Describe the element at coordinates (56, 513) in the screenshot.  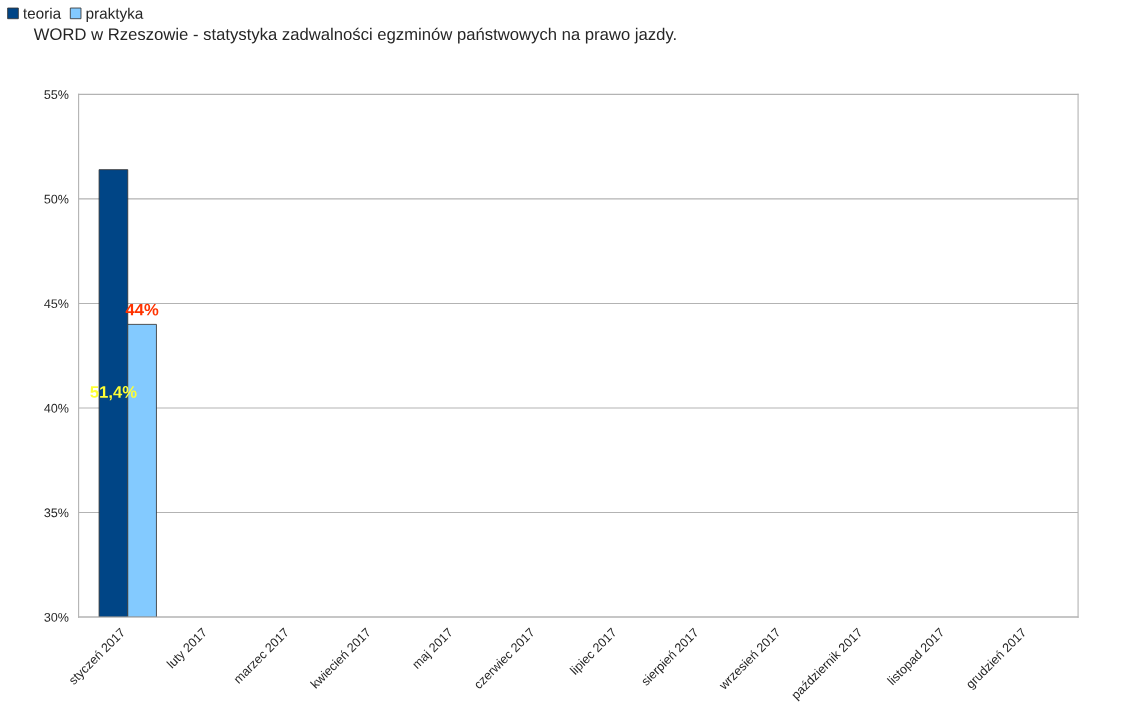
I see `y-tick-label: 35%` at that location.